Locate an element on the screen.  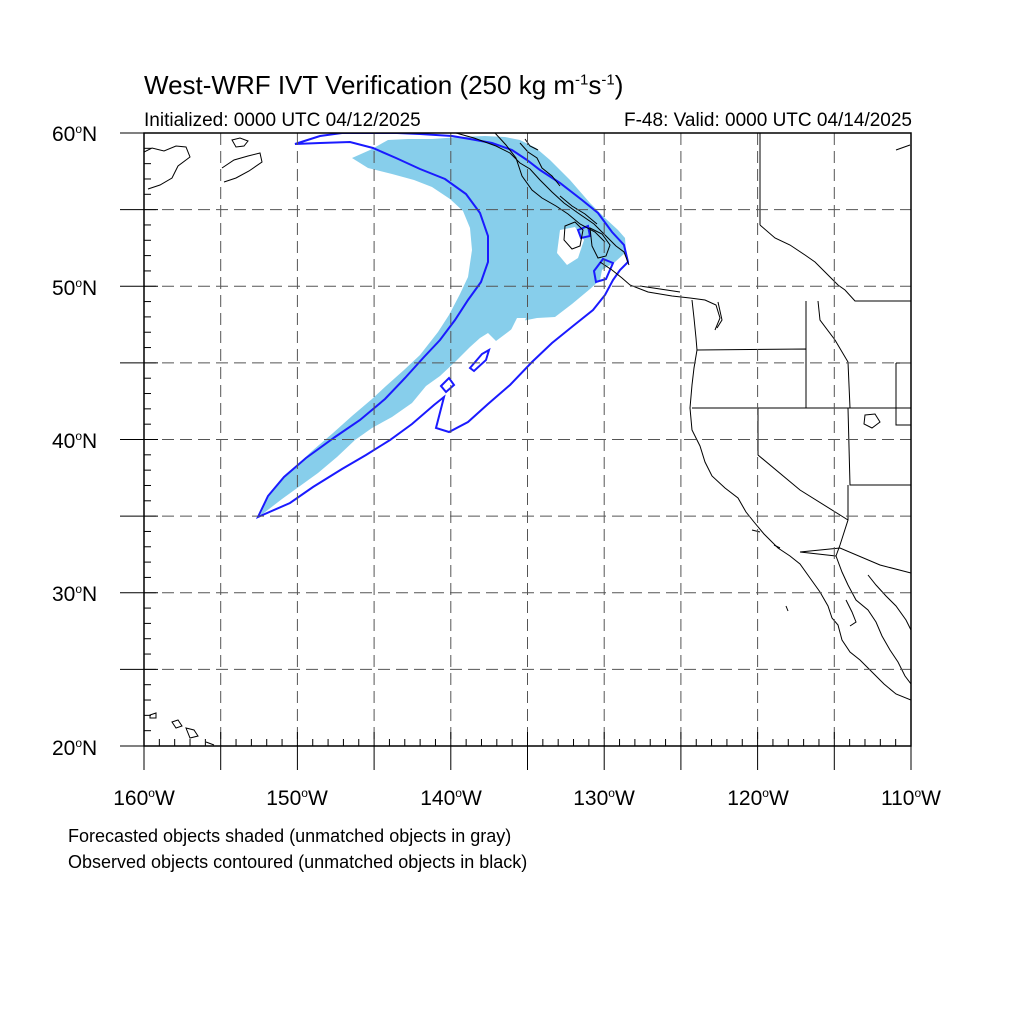
lon-label-150: 150oW is located at coordinates (297, 798).